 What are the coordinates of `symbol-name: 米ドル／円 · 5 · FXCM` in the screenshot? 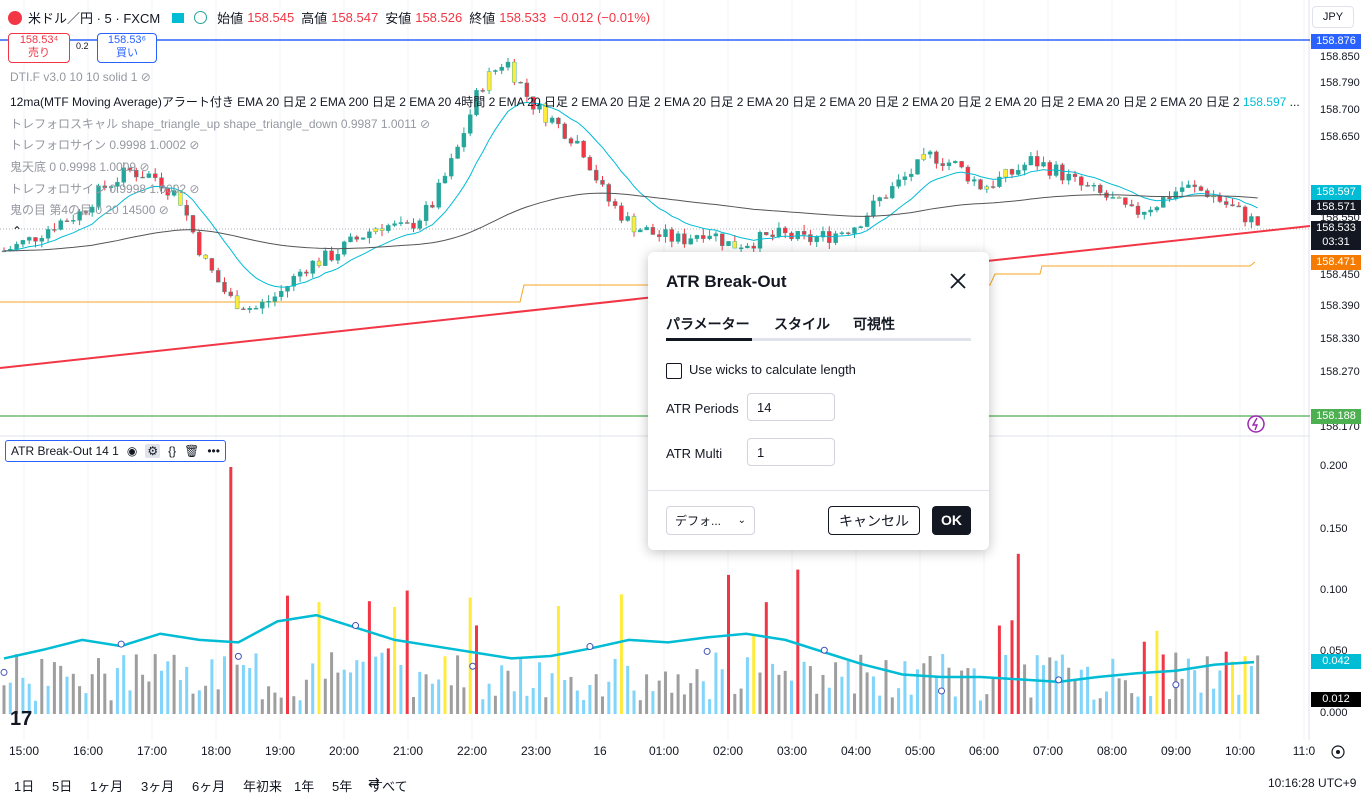 It's located at (94, 18).